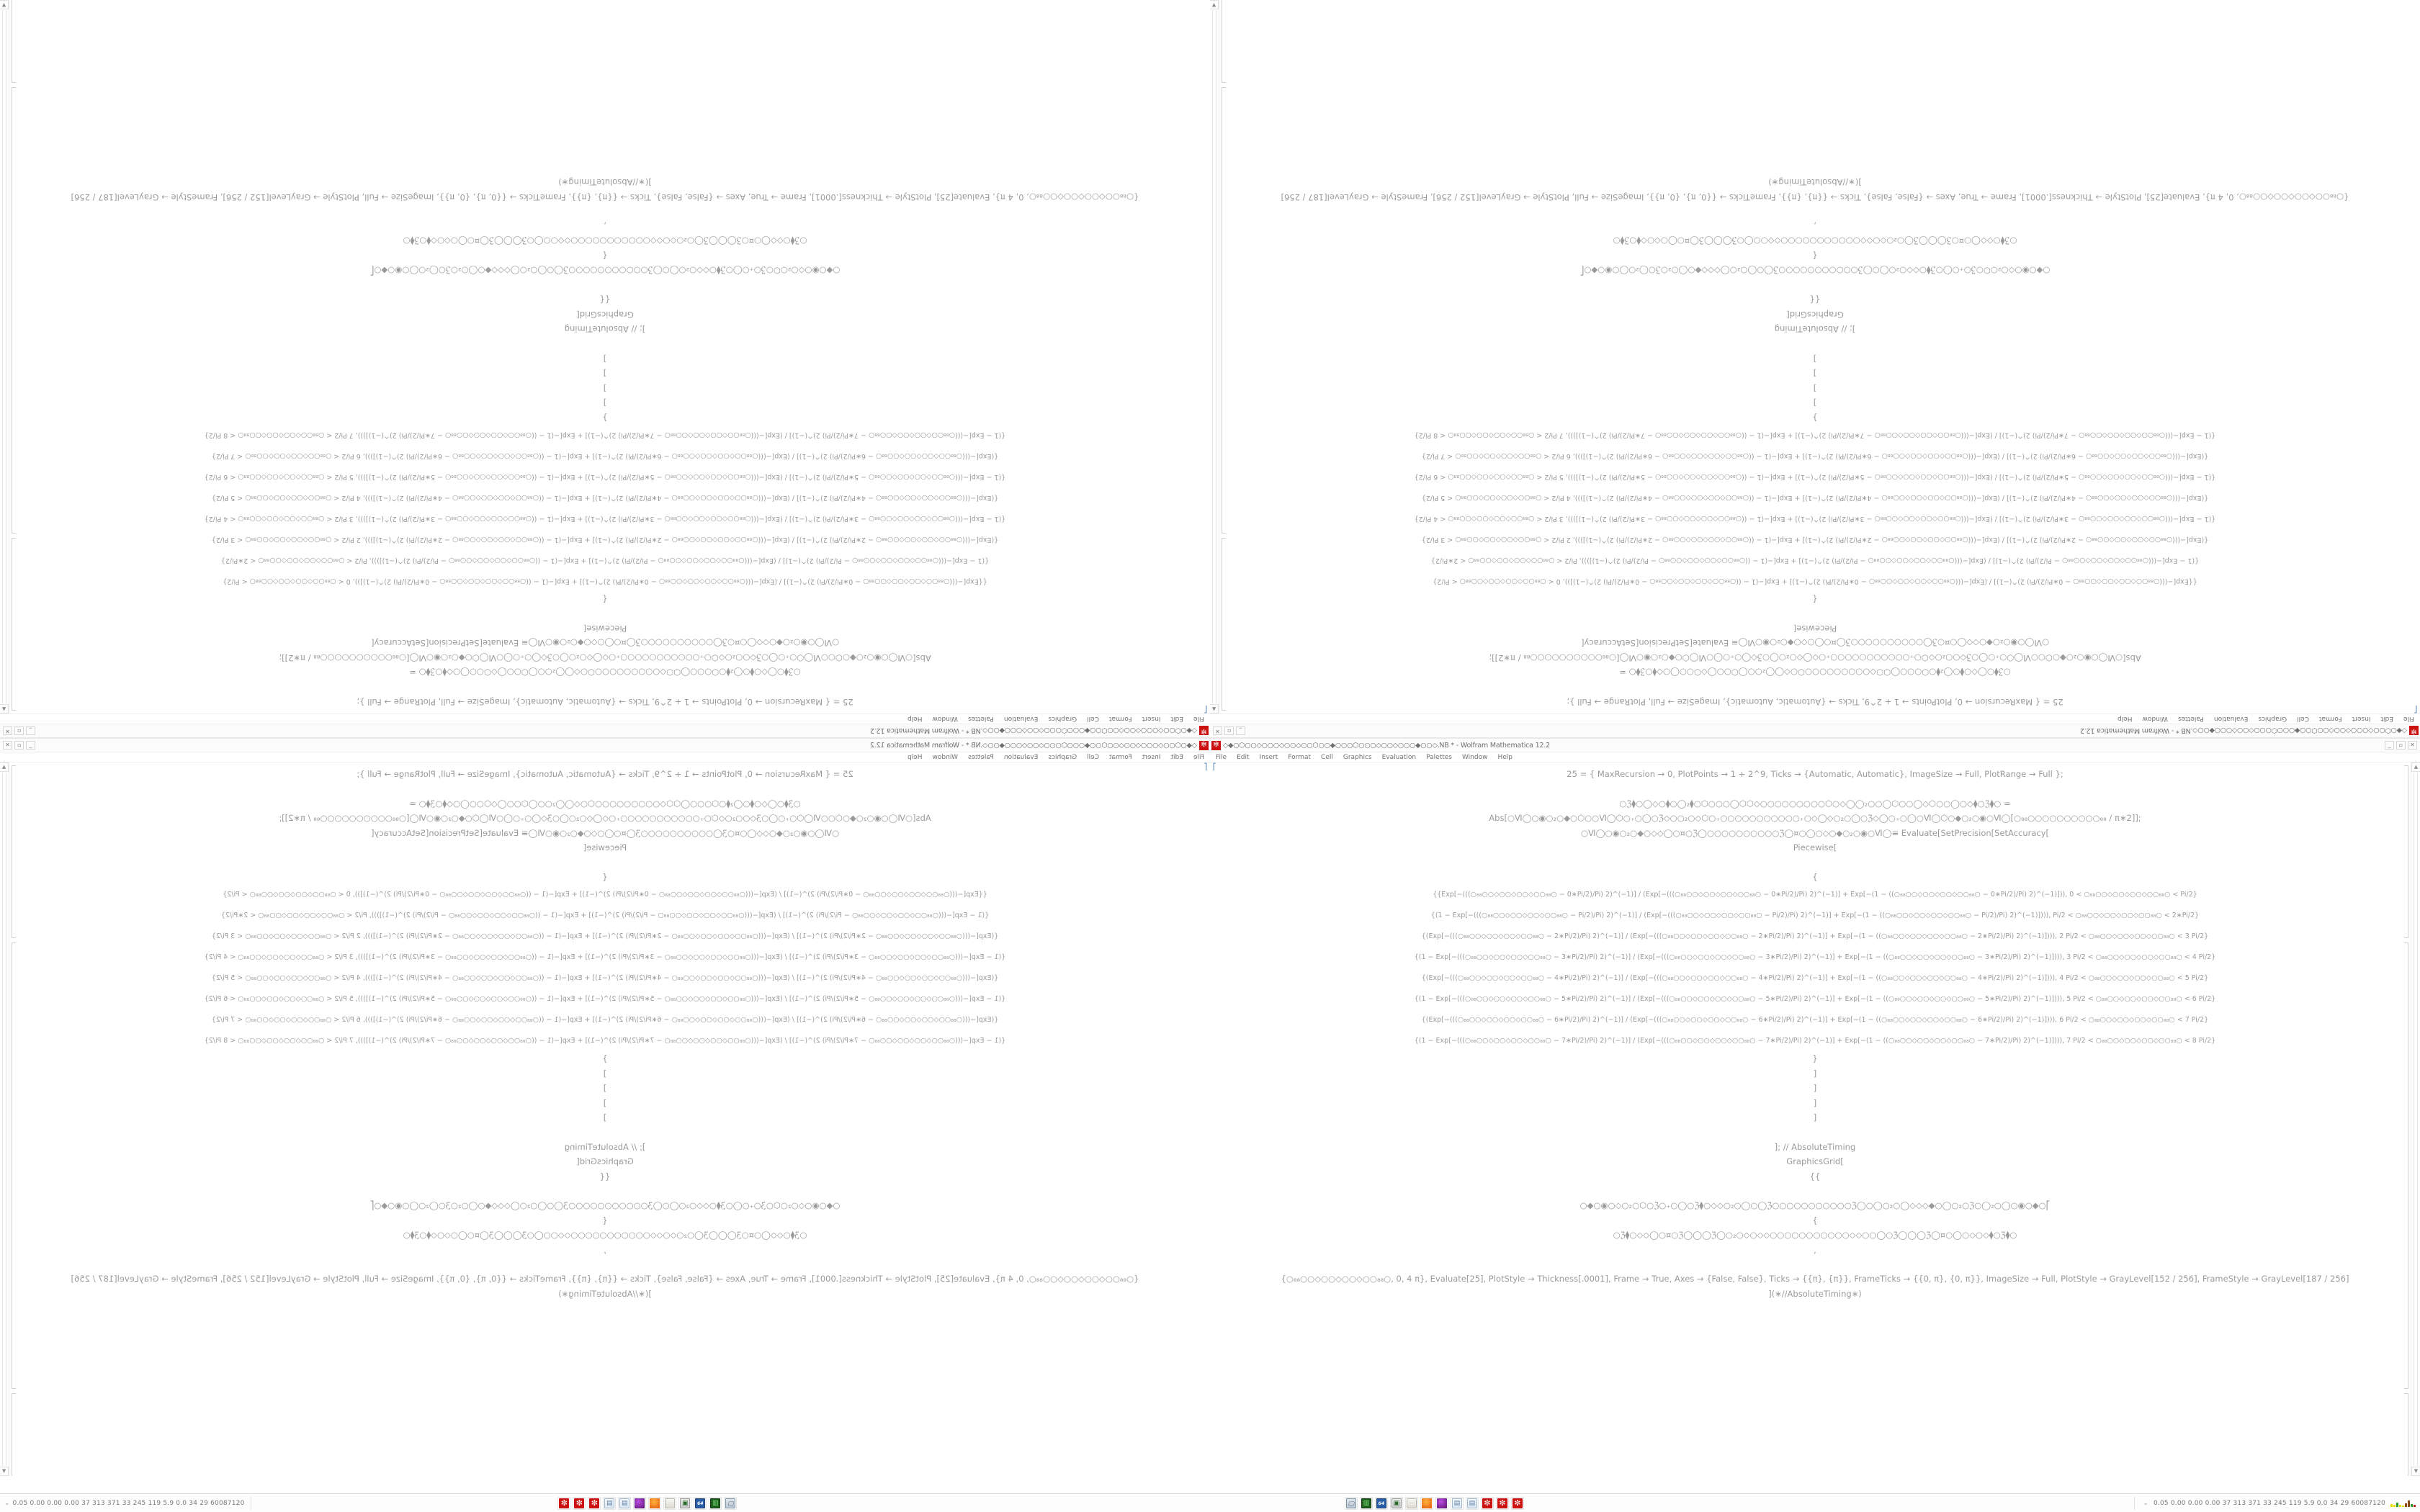  What do you see at coordinates (4, 4) in the screenshot?
I see `scroll-down-arrow: ▼` at bounding box center [4, 4].